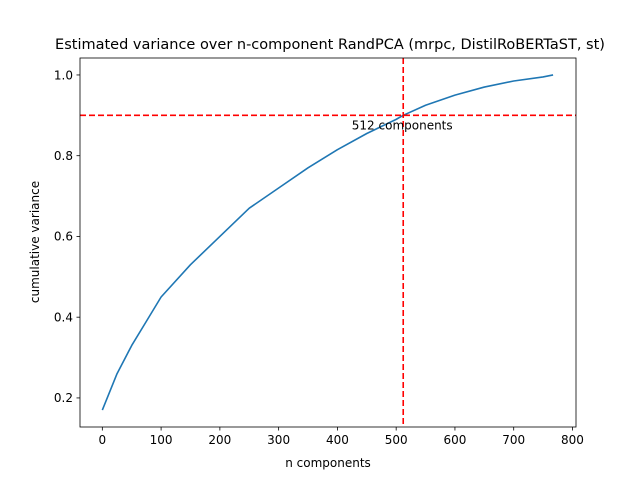 The width and height of the screenshot is (640, 480). Describe the element at coordinates (63, 317) in the screenshot. I see `y-tick-label: 0.4` at that location.